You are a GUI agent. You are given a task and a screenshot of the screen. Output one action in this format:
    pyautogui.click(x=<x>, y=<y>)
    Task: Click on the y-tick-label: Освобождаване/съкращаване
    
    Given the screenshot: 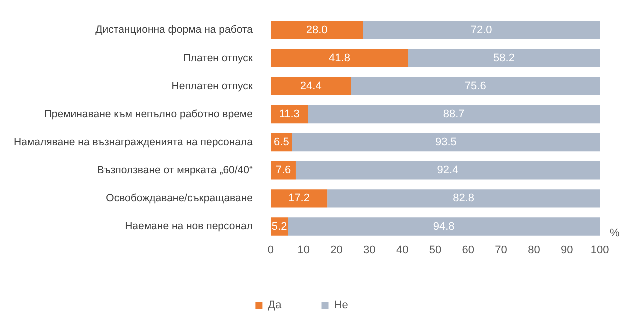 What is the action you would take?
    pyautogui.click(x=180, y=198)
    